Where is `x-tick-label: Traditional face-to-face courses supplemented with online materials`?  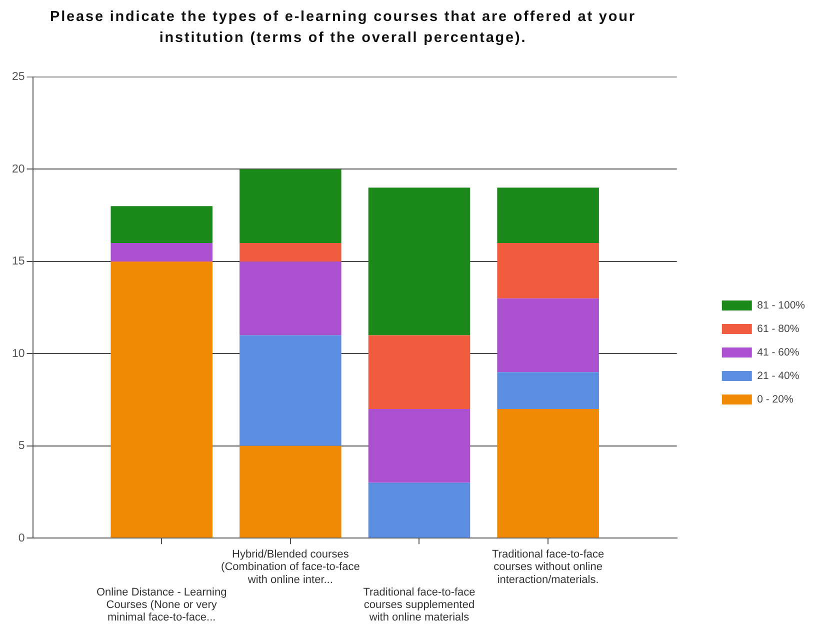
x-tick-label: Traditional face-to-face courses supplemented with online materials is located at coordinates (419, 605).